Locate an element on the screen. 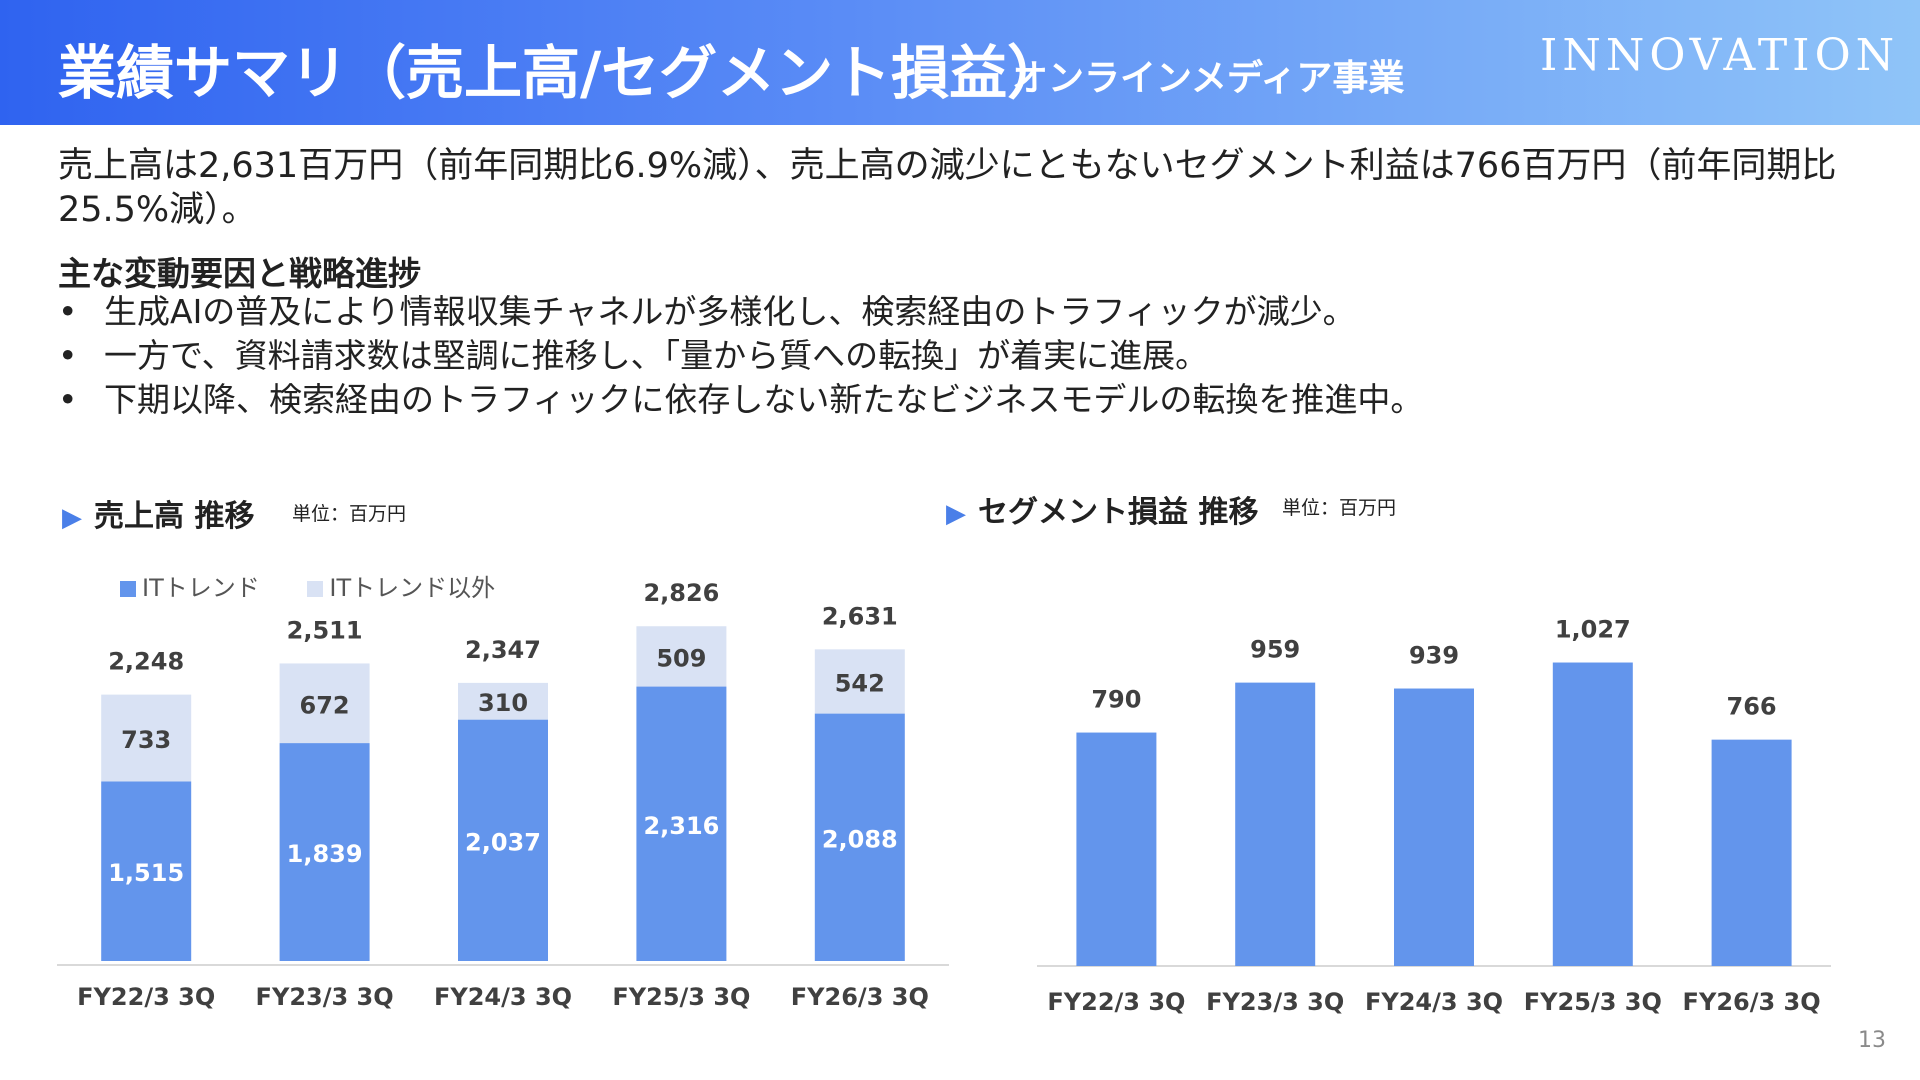  profit-chart-title: ▶ セグメント損益 推移 is located at coordinates (1102, 509).